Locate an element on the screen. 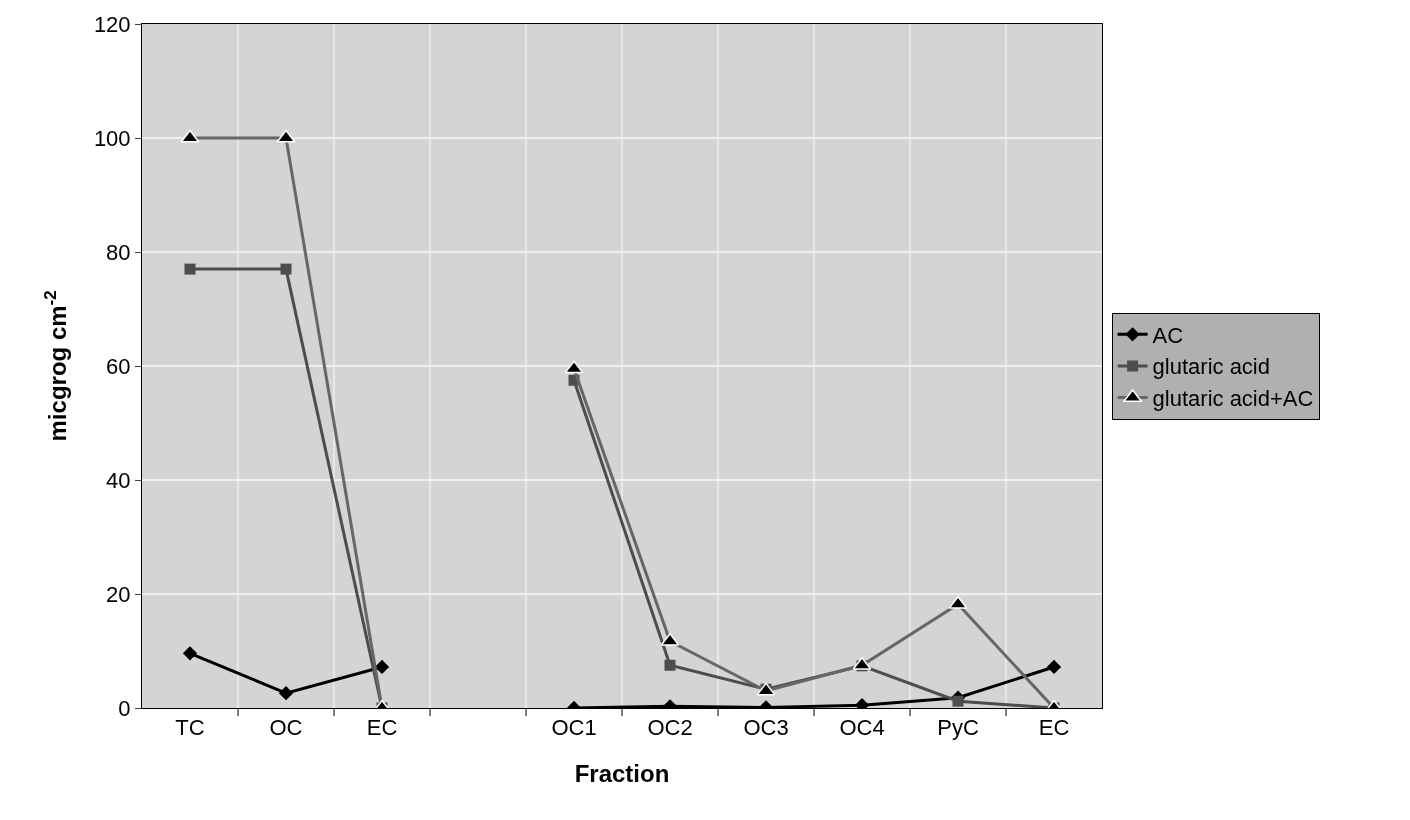 Image resolution: width=1410 pixels, height=820 pixels. legend-label: glutaric acid is located at coordinates (1211, 367).